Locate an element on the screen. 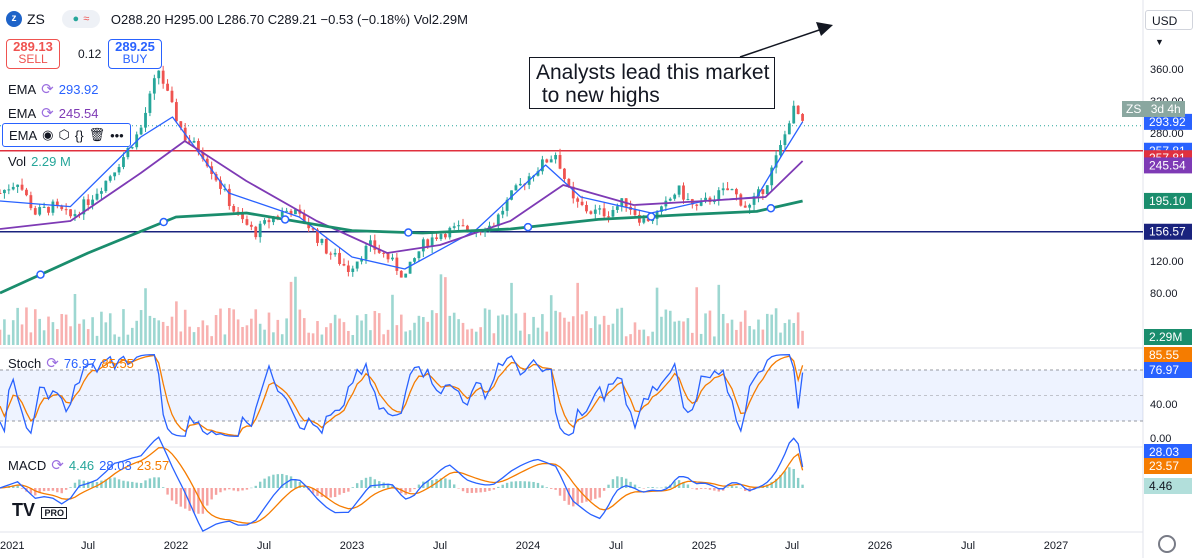 The image size is (1200, 558). ema-slow-legend: EMA ◉ ⬡ {} 🗑 ••• is located at coordinates (66, 135).